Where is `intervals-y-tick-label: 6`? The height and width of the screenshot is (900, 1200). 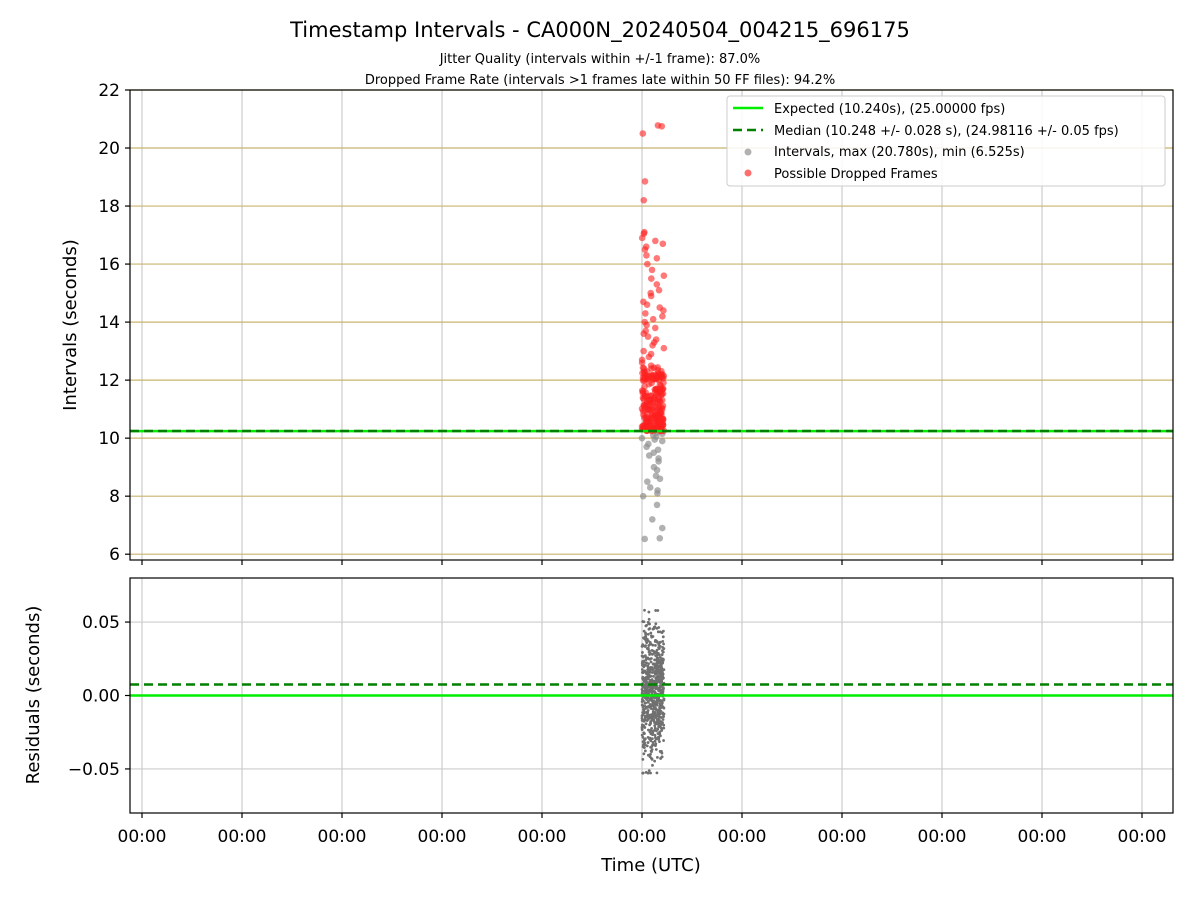
intervals-y-tick-label: 6 is located at coordinates (114, 555).